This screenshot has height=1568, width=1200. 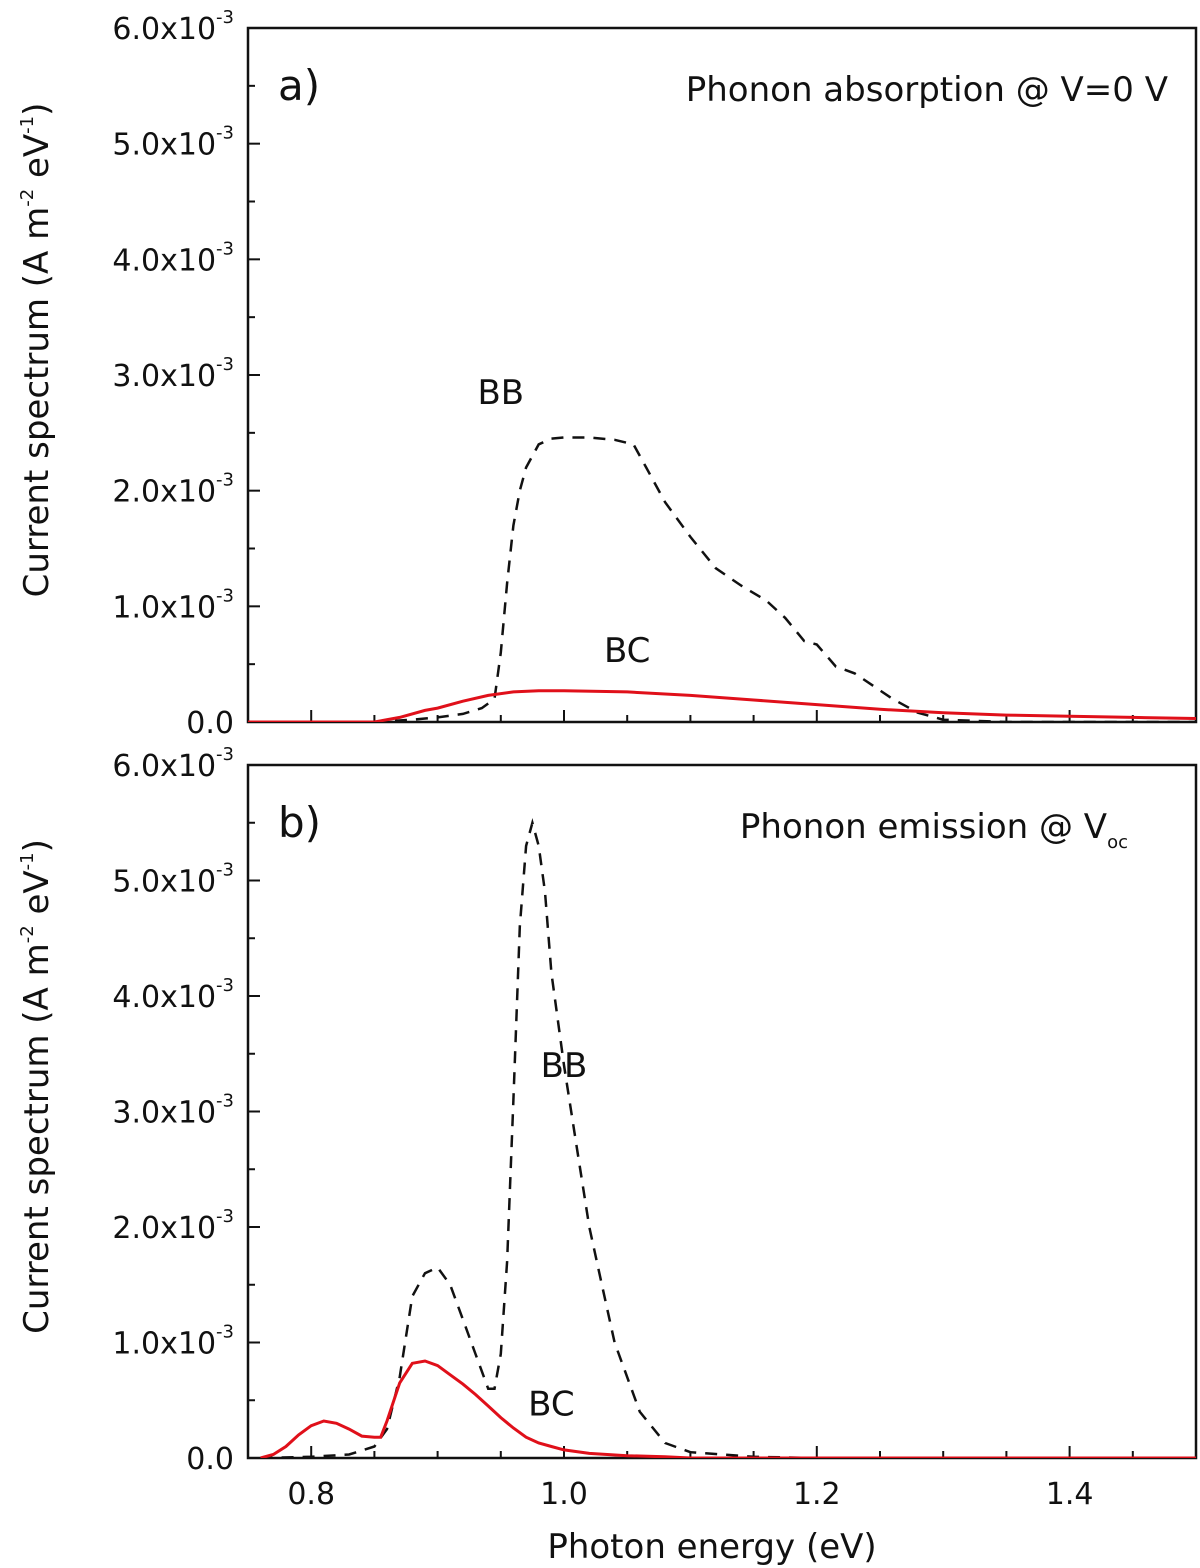 What do you see at coordinates (711, 1547) in the screenshot?
I see `x-axis-label: Photon energy (eV)` at bounding box center [711, 1547].